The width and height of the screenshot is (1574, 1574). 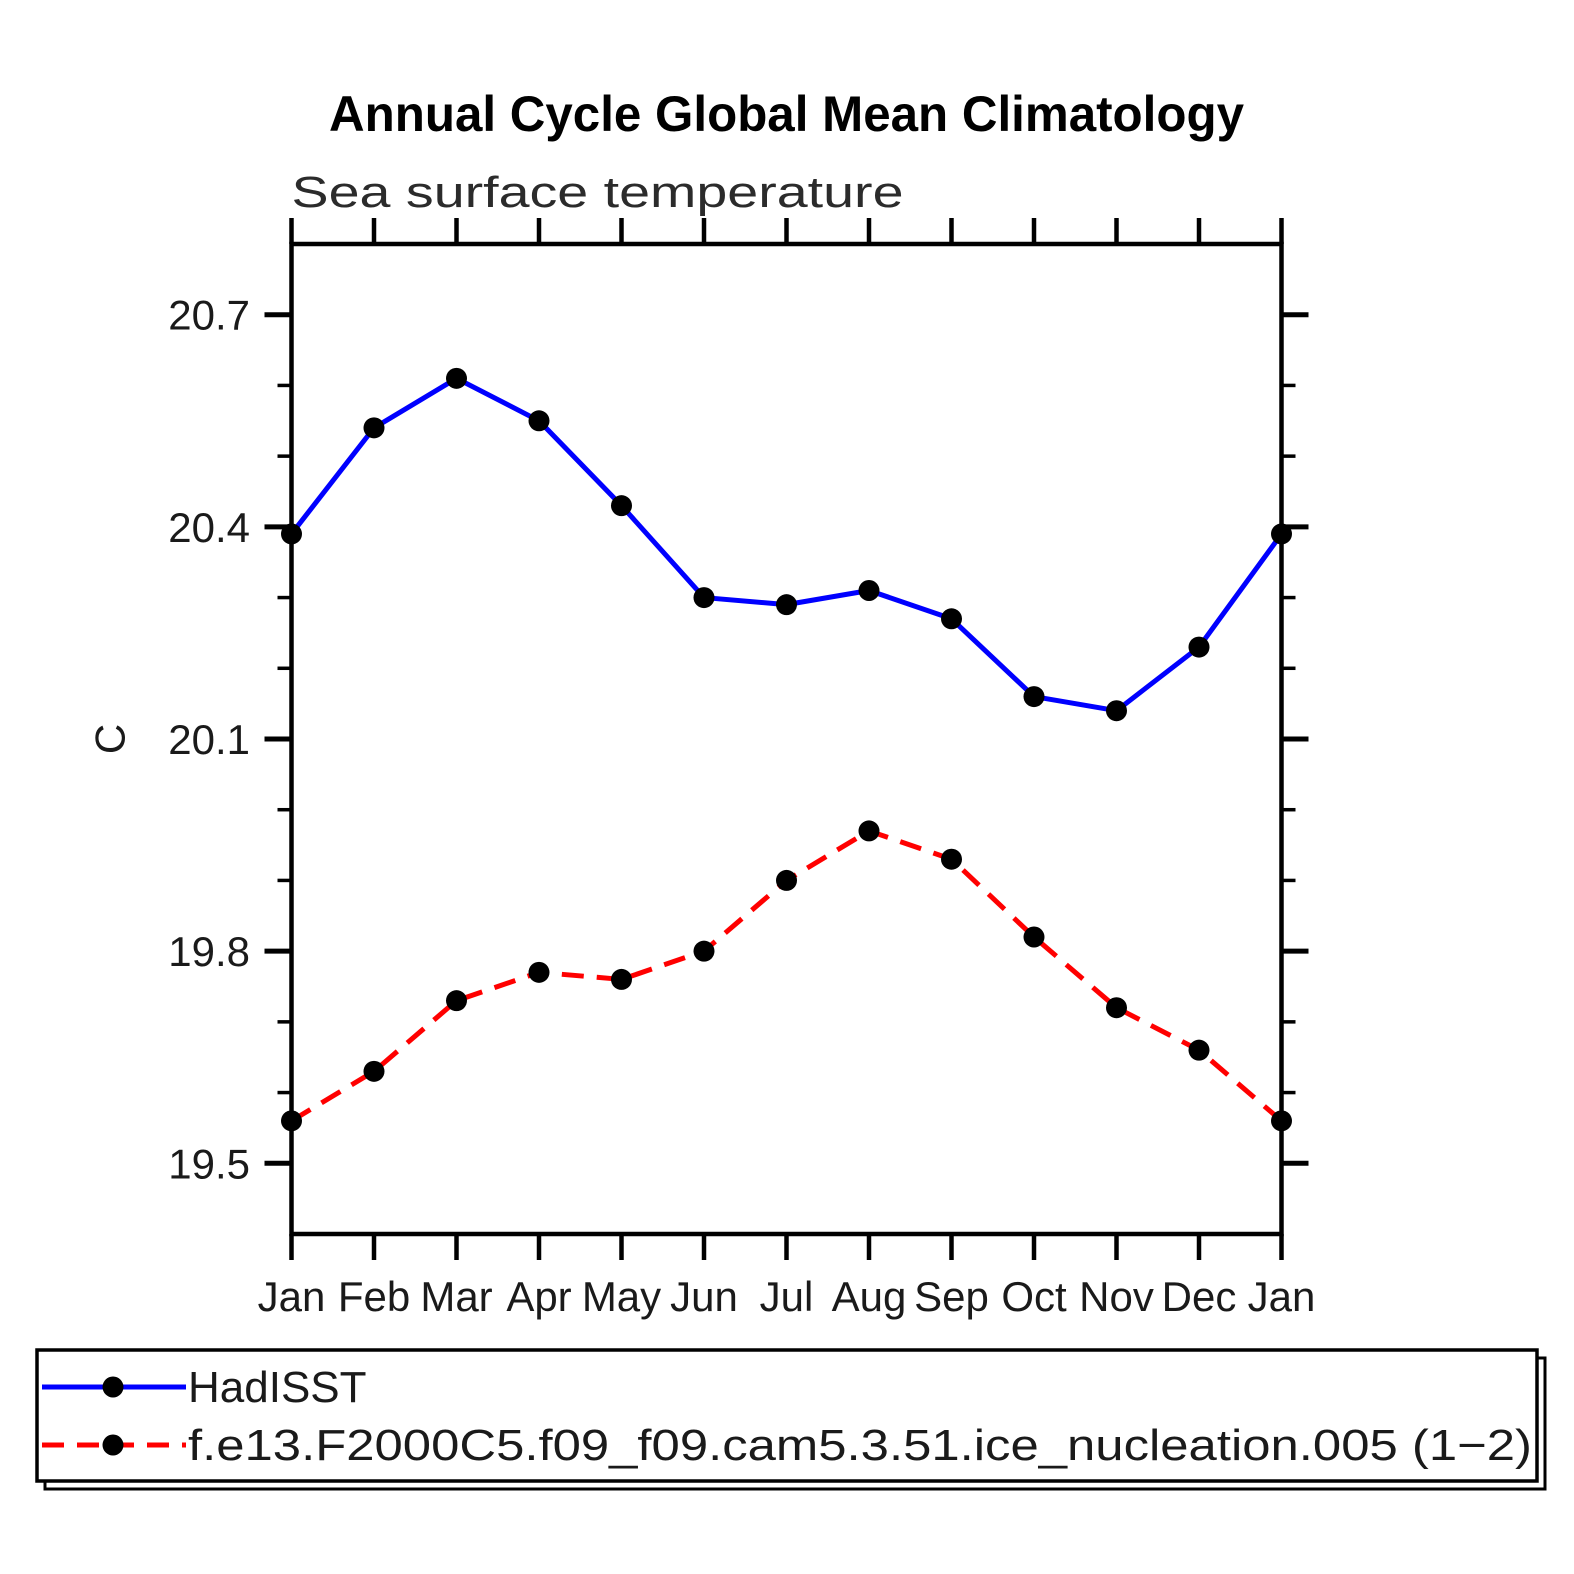 What do you see at coordinates (277, 1387) in the screenshot?
I see `legend-label-hadisst: HadISST` at bounding box center [277, 1387].